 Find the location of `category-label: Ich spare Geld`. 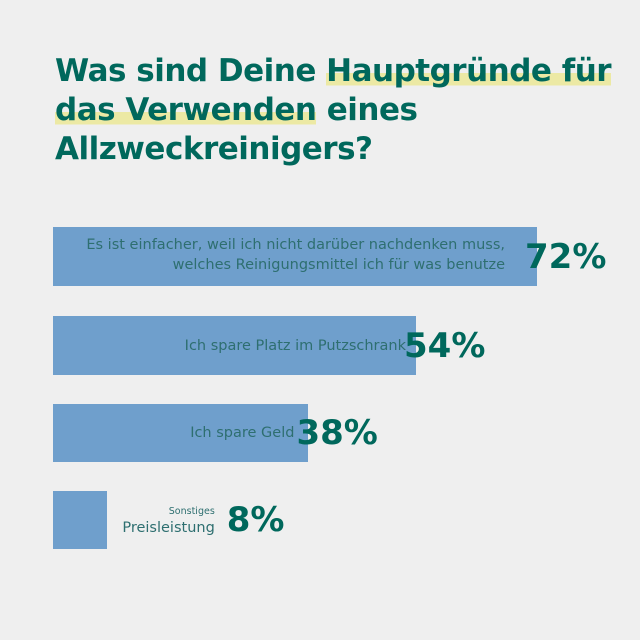

category-label: Ich spare Geld is located at coordinates (242, 433).